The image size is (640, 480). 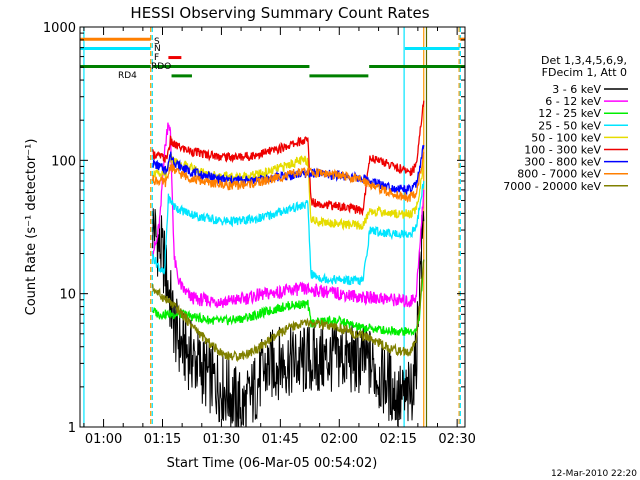 I want to click on flag-label-f: F, so click(x=156, y=58).